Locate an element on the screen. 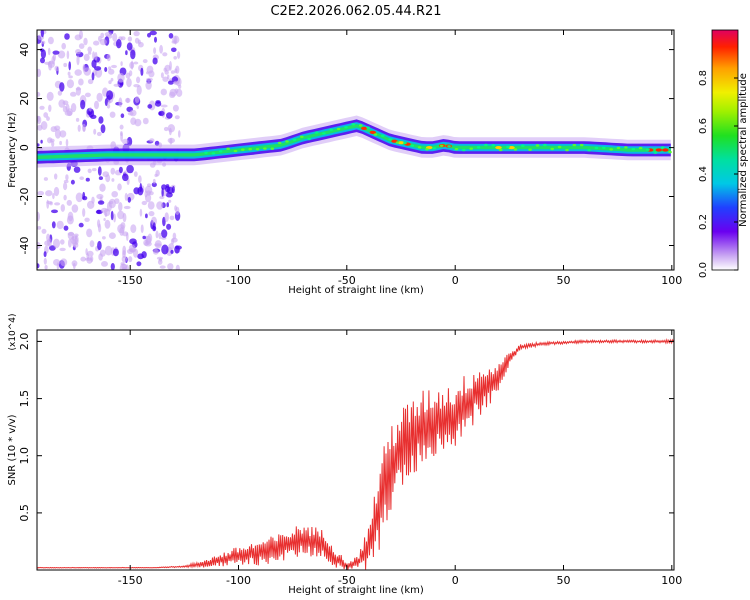 This screenshot has height=600, width=750. colorbar-ticks: 0.0 0.2 0.4 0.6 0.8 is located at coordinates (718, 174).